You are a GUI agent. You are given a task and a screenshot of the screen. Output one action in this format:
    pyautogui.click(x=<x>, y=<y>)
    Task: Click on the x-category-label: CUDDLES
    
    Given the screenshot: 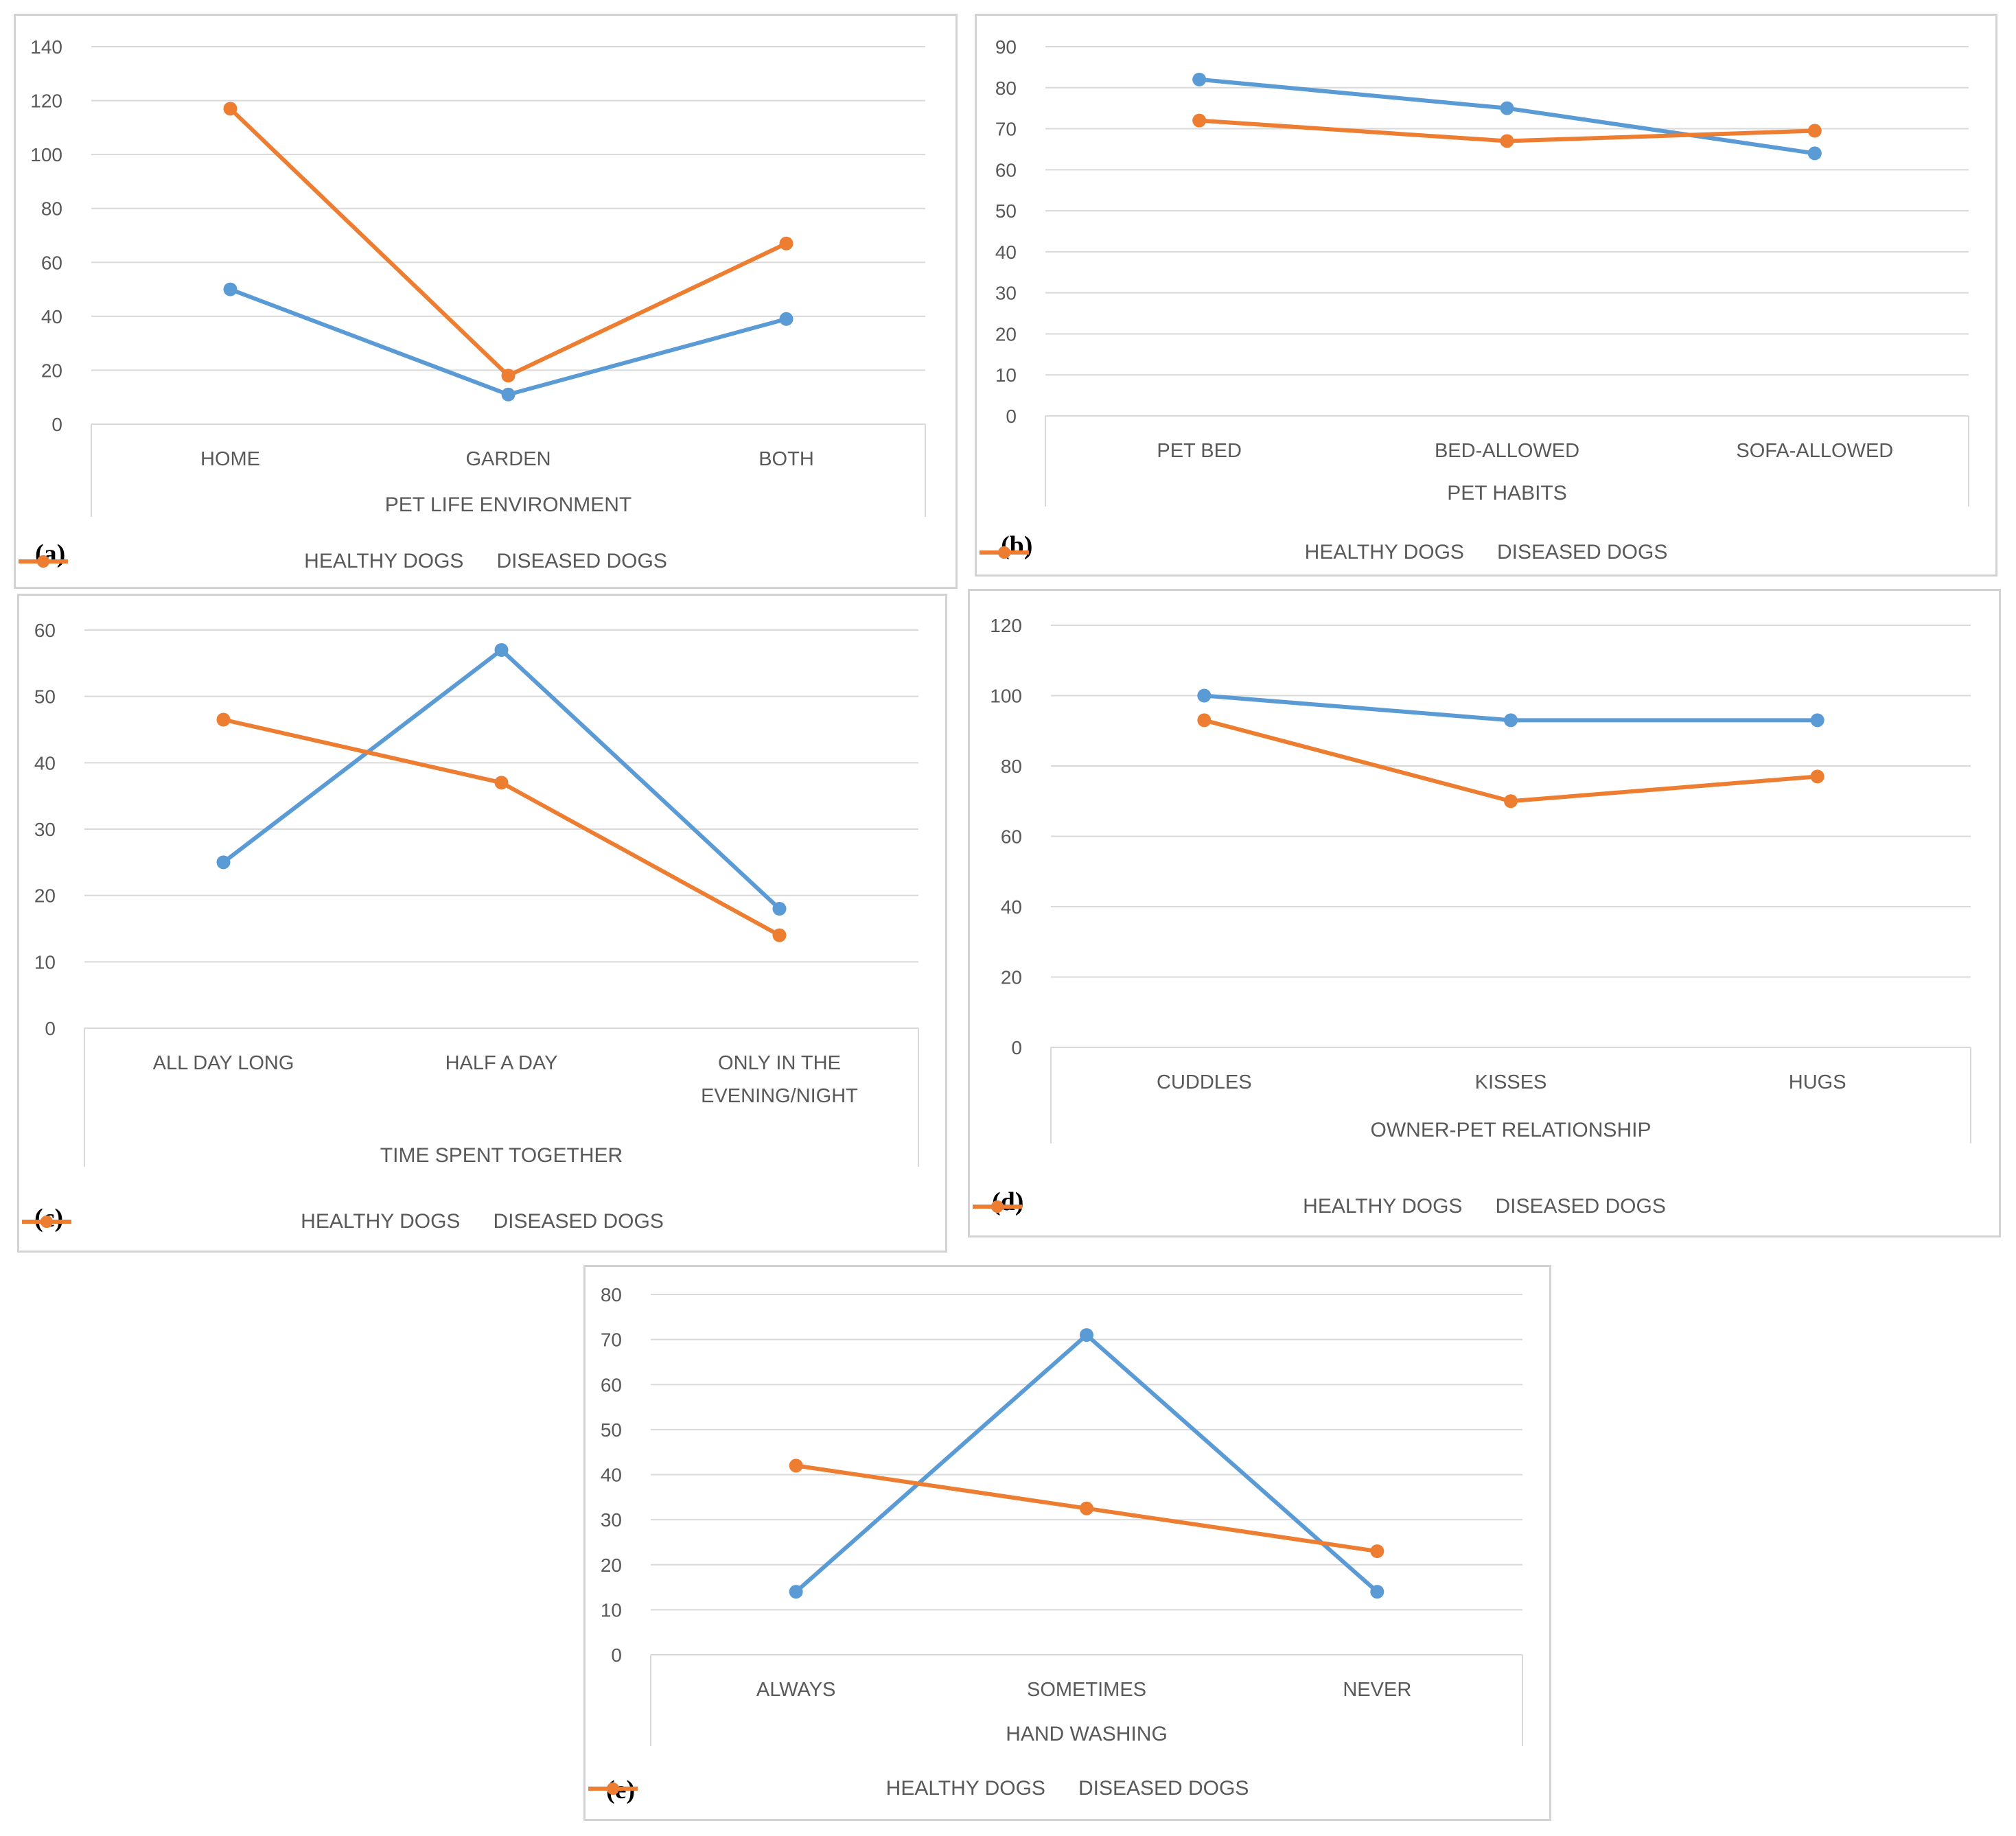 What is the action you would take?
    pyautogui.click(x=1205, y=1082)
    